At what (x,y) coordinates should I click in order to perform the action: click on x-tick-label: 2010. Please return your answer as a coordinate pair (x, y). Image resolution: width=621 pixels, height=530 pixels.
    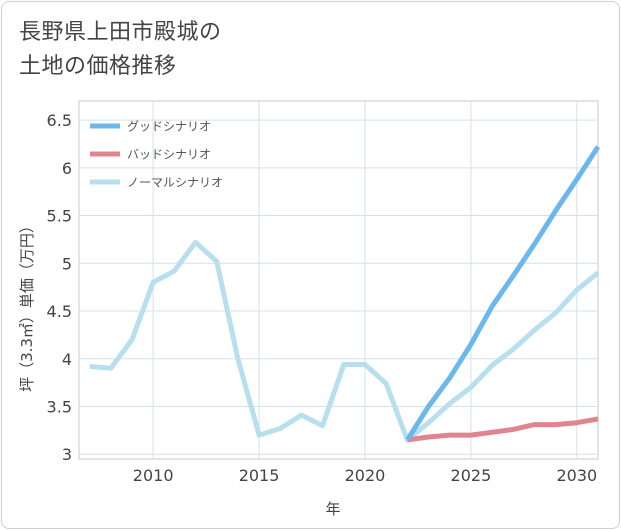
    Looking at the image, I should click on (153, 475).